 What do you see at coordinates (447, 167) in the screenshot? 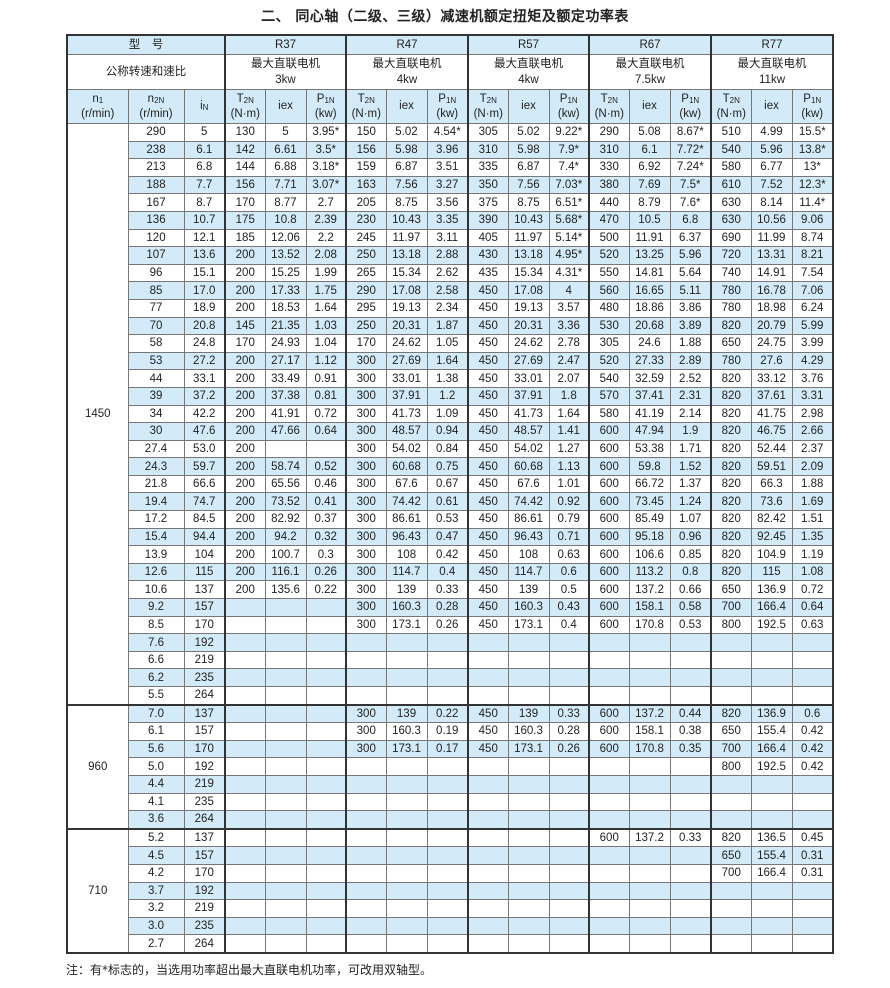
I see `cell-p1n: 3.51` at bounding box center [447, 167].